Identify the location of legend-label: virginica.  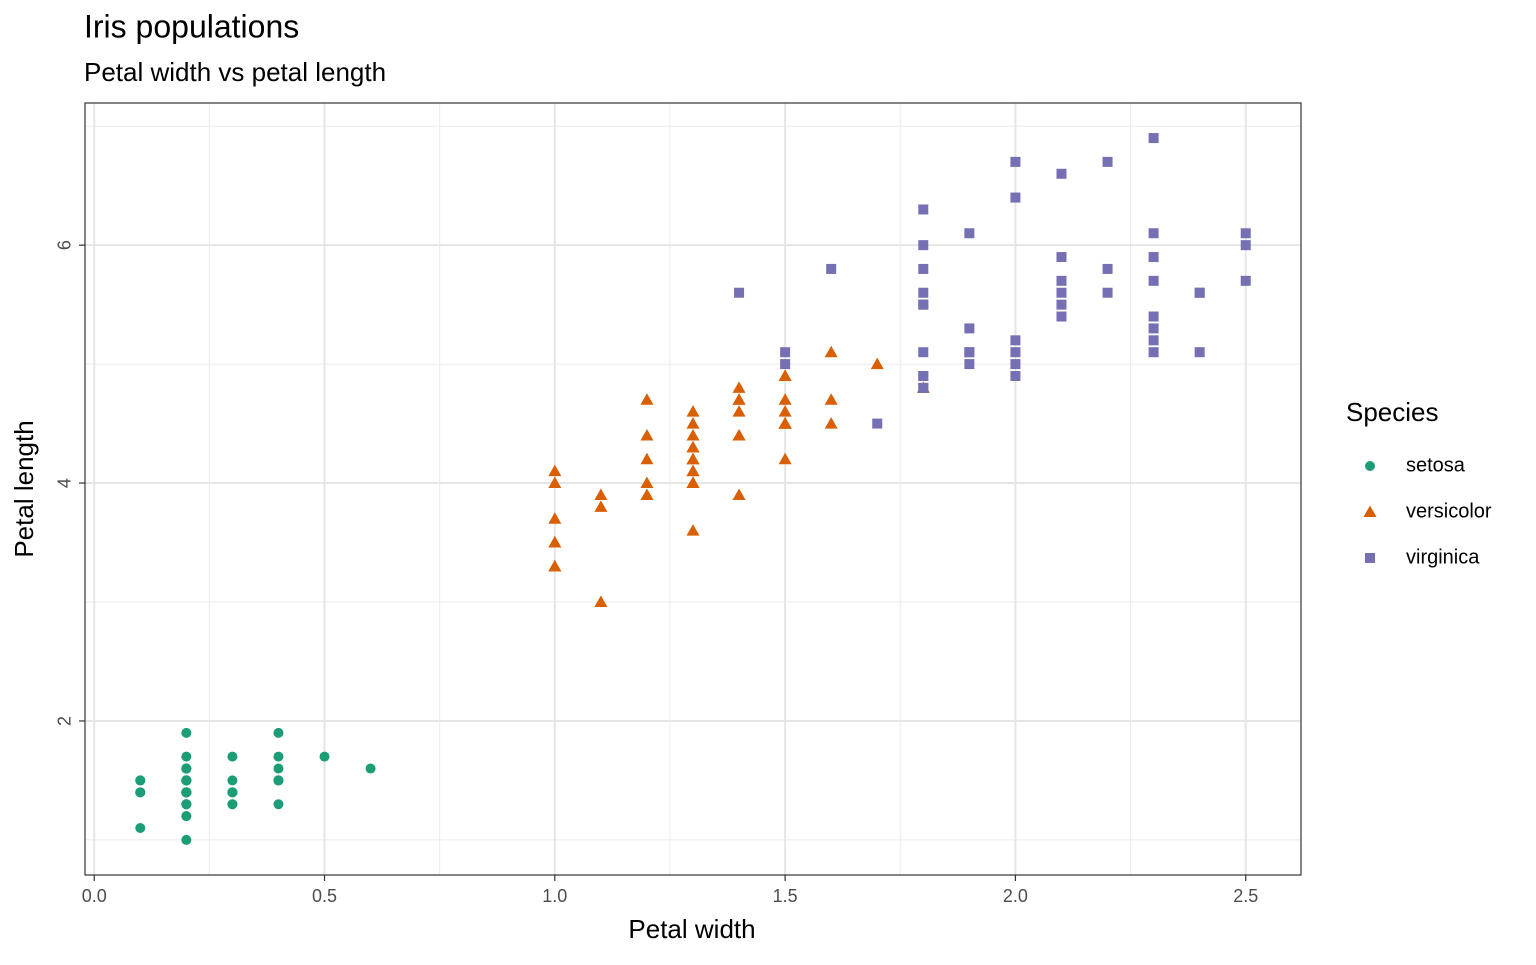
(1443, 557).